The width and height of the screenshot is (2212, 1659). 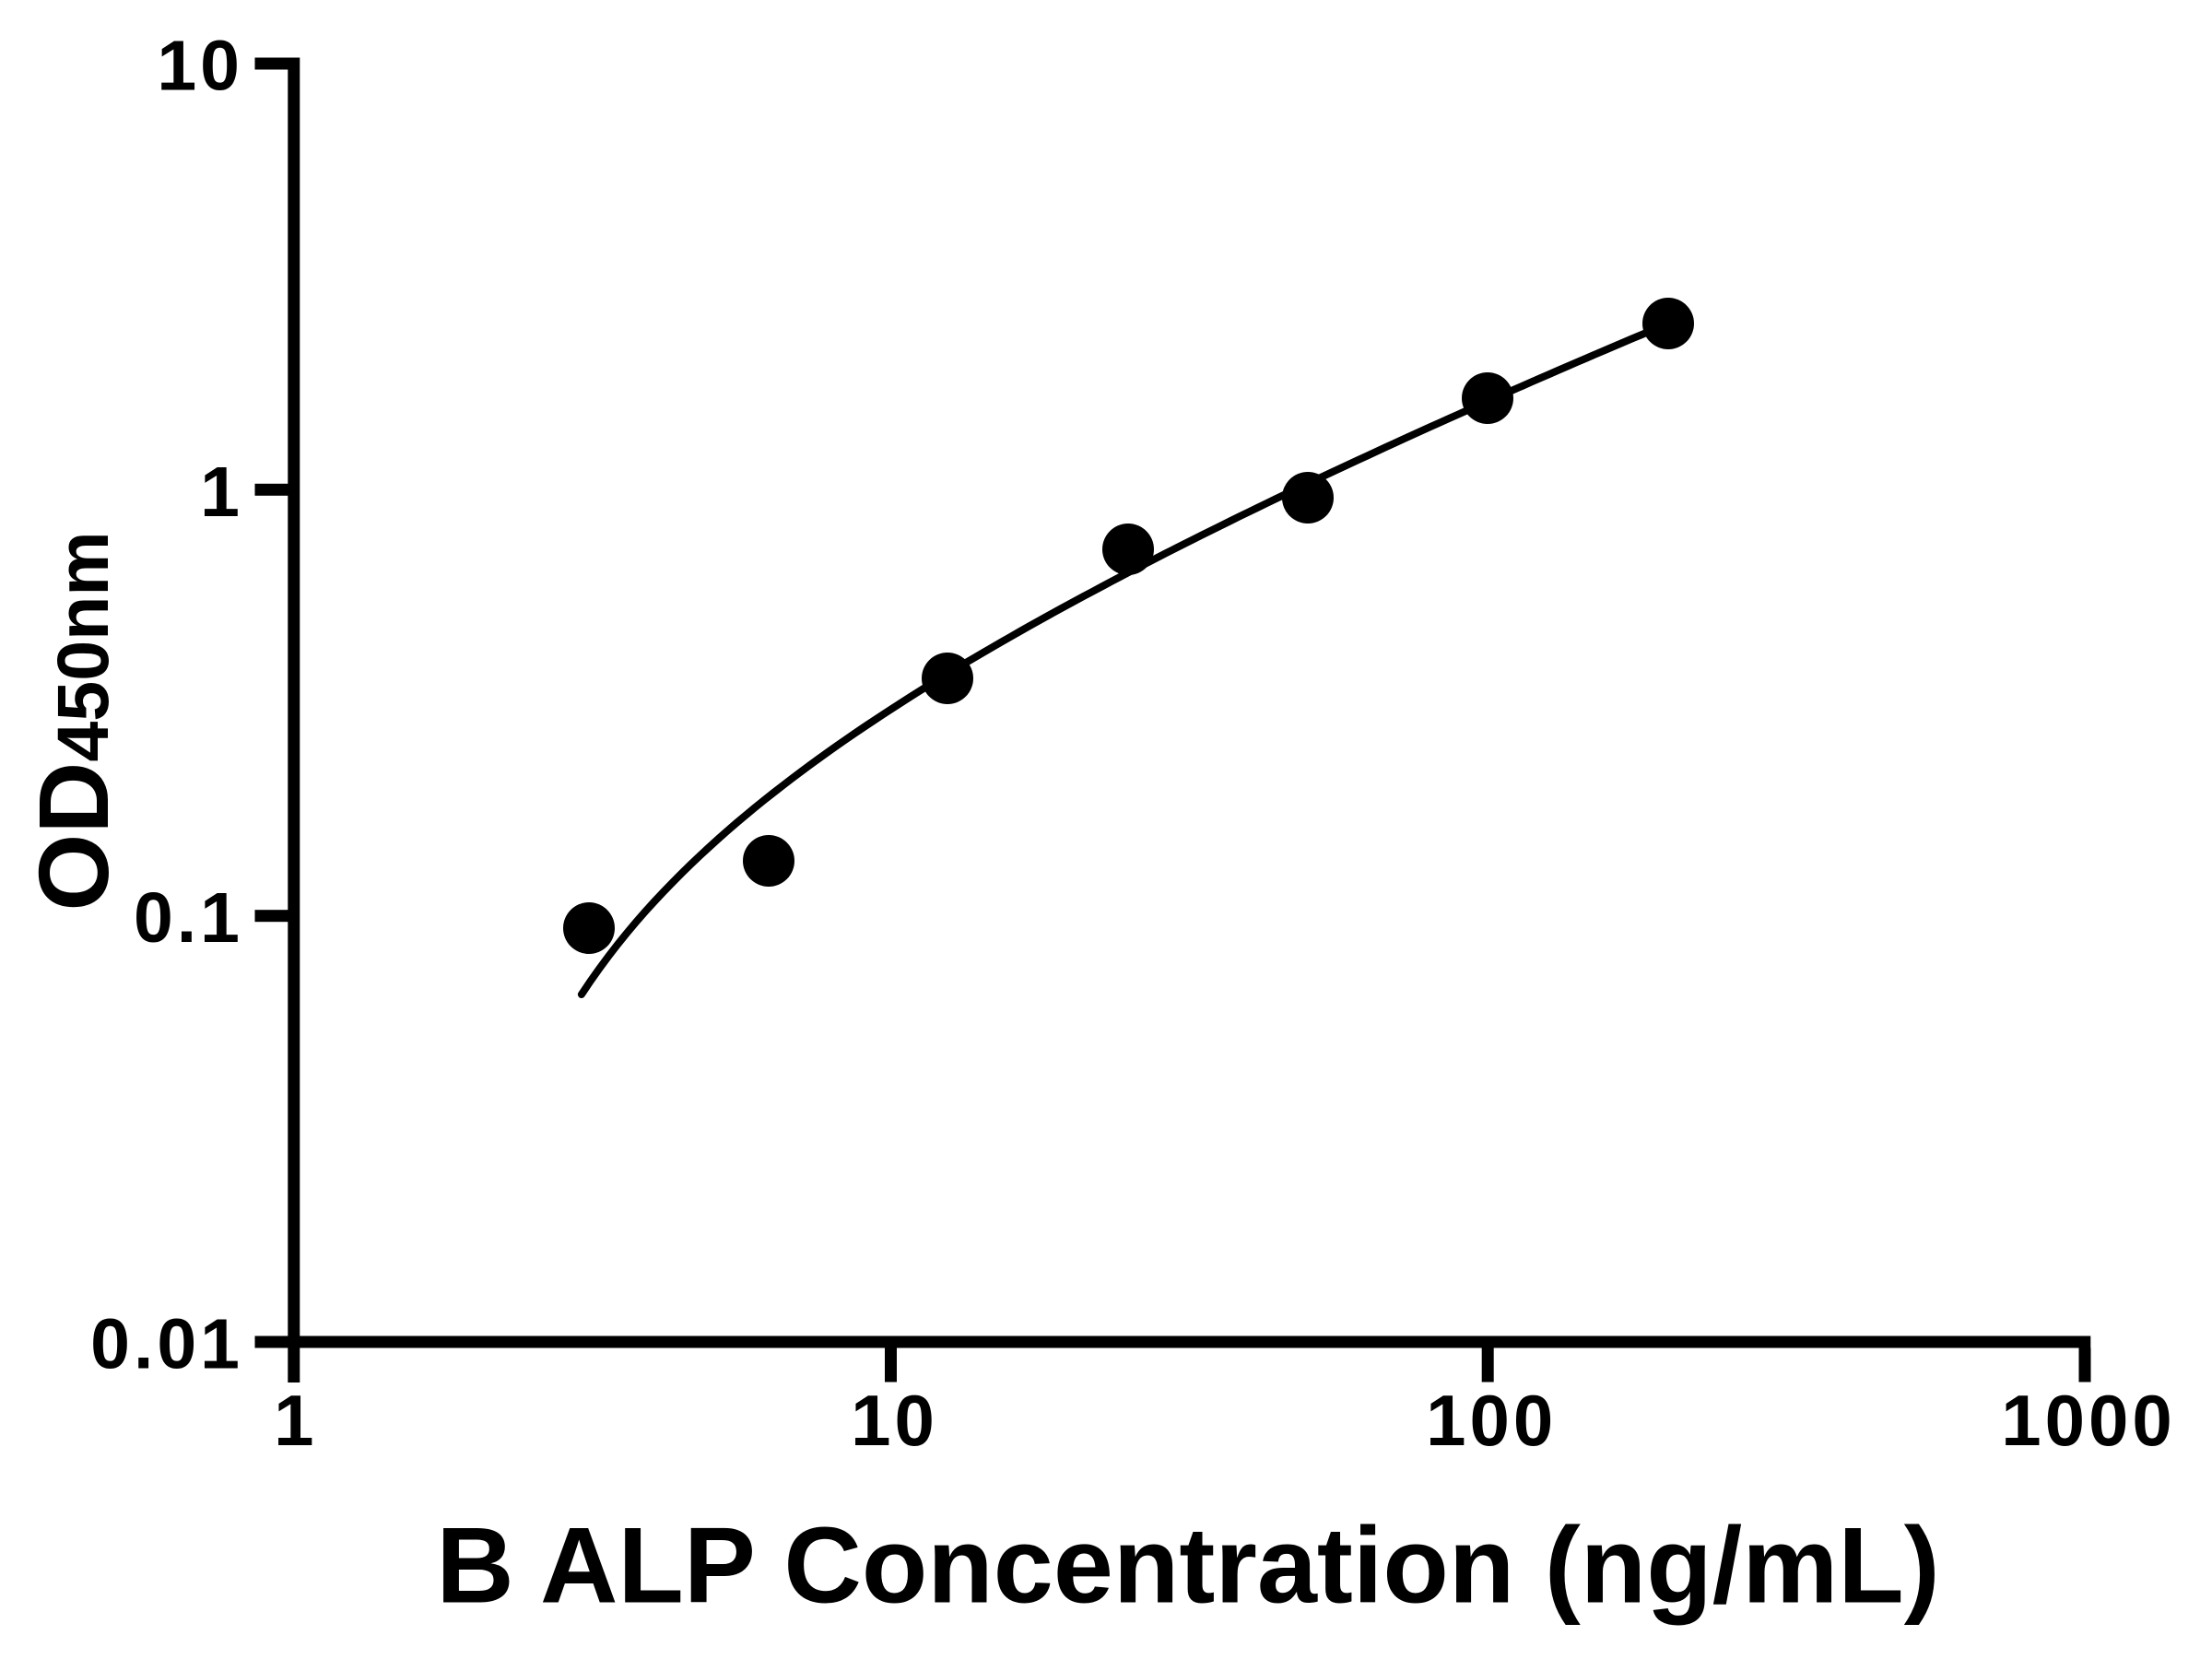 What do you see at coordinates (166, 1343) in the screenshot?
I see `svg-text: 0.01` at bounding box center [166, 1343].